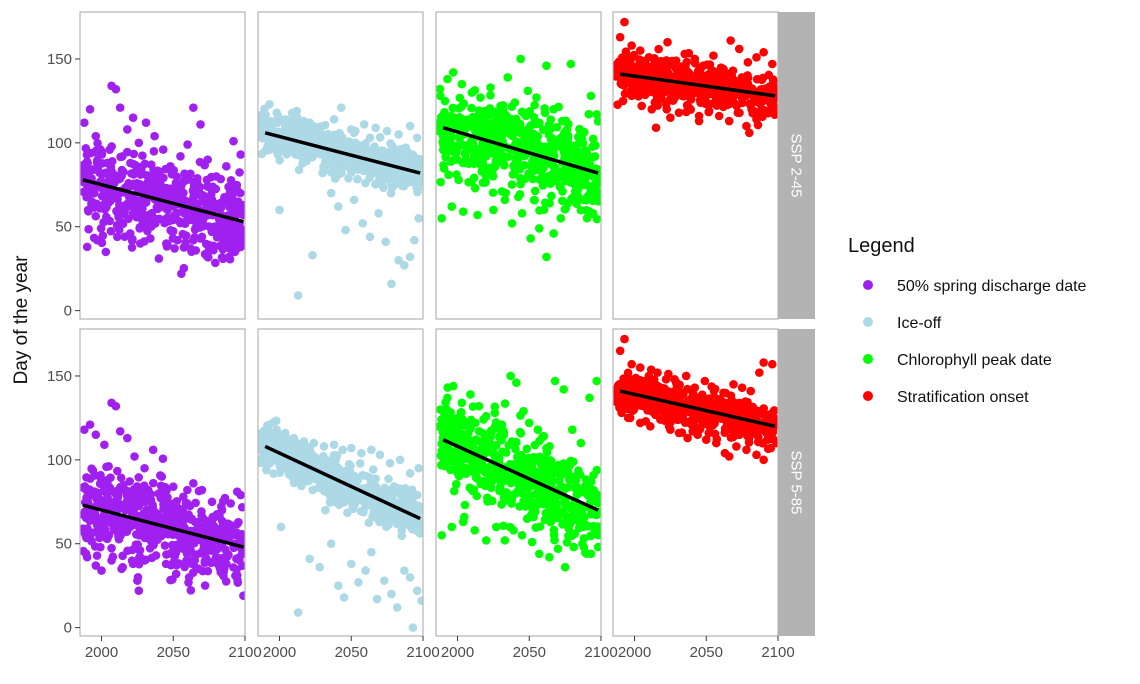 The height and width of the screenshot is (684, 1140). What do you see at coordinates (963, 397) in the screenshot?
I see `legend-label: Stratification onset` at bounding box center [963, 397].